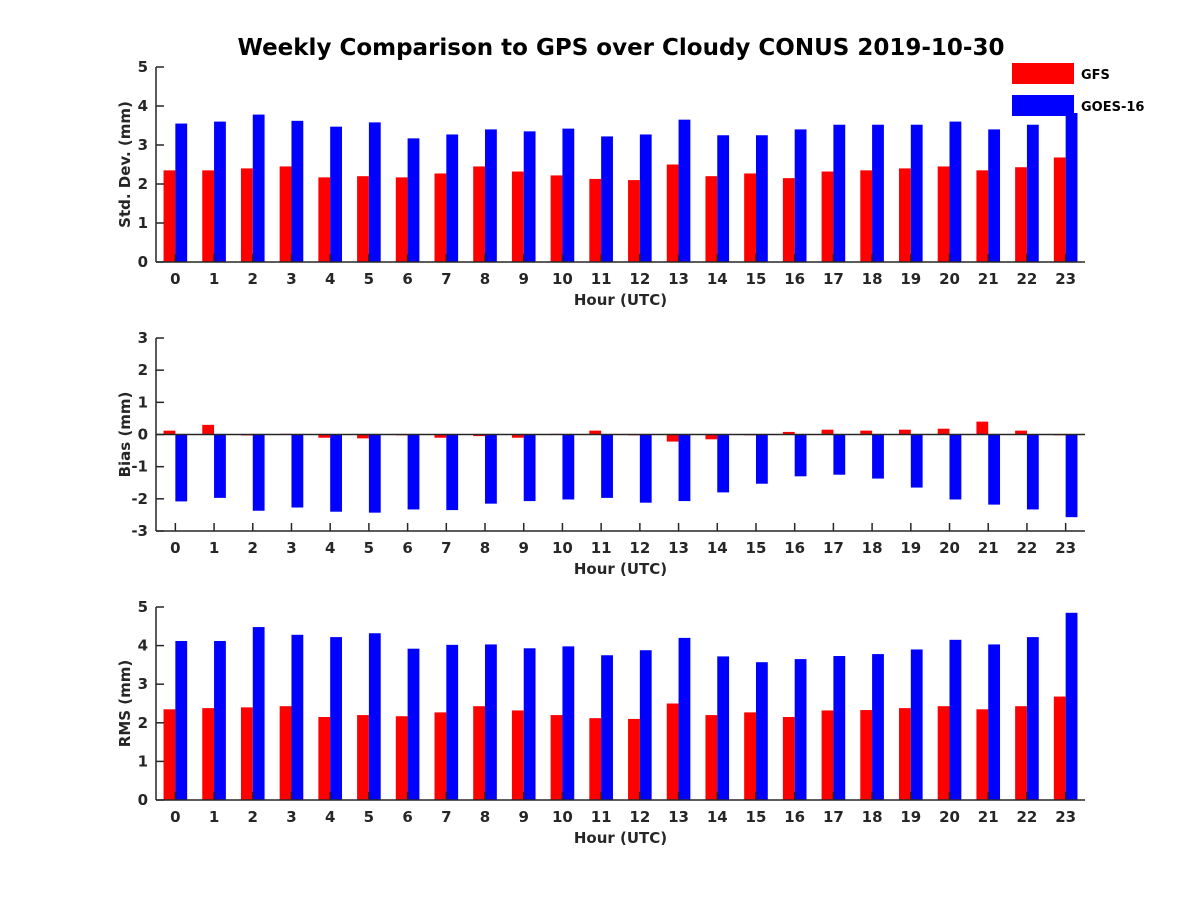 The width and height of the screenshot is (1200, 900). What do you see at coordinates (125, 703) in the screenshot?
I see `y-axis-label: RMS (mm)` at bounding box center [125, 703].